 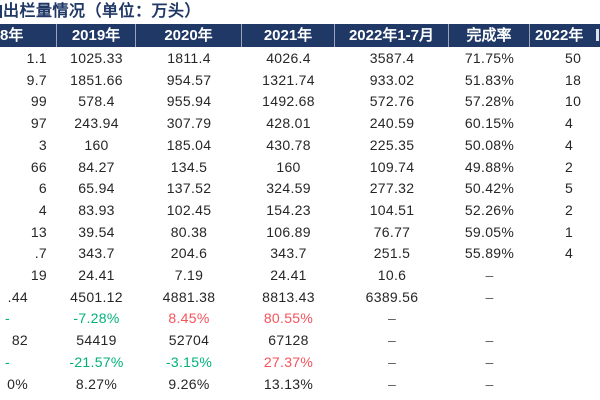 I want to click on table-row: 13 39.54 80.38 106.89 76.77 59.05% 1, so click(x=300, y=232).